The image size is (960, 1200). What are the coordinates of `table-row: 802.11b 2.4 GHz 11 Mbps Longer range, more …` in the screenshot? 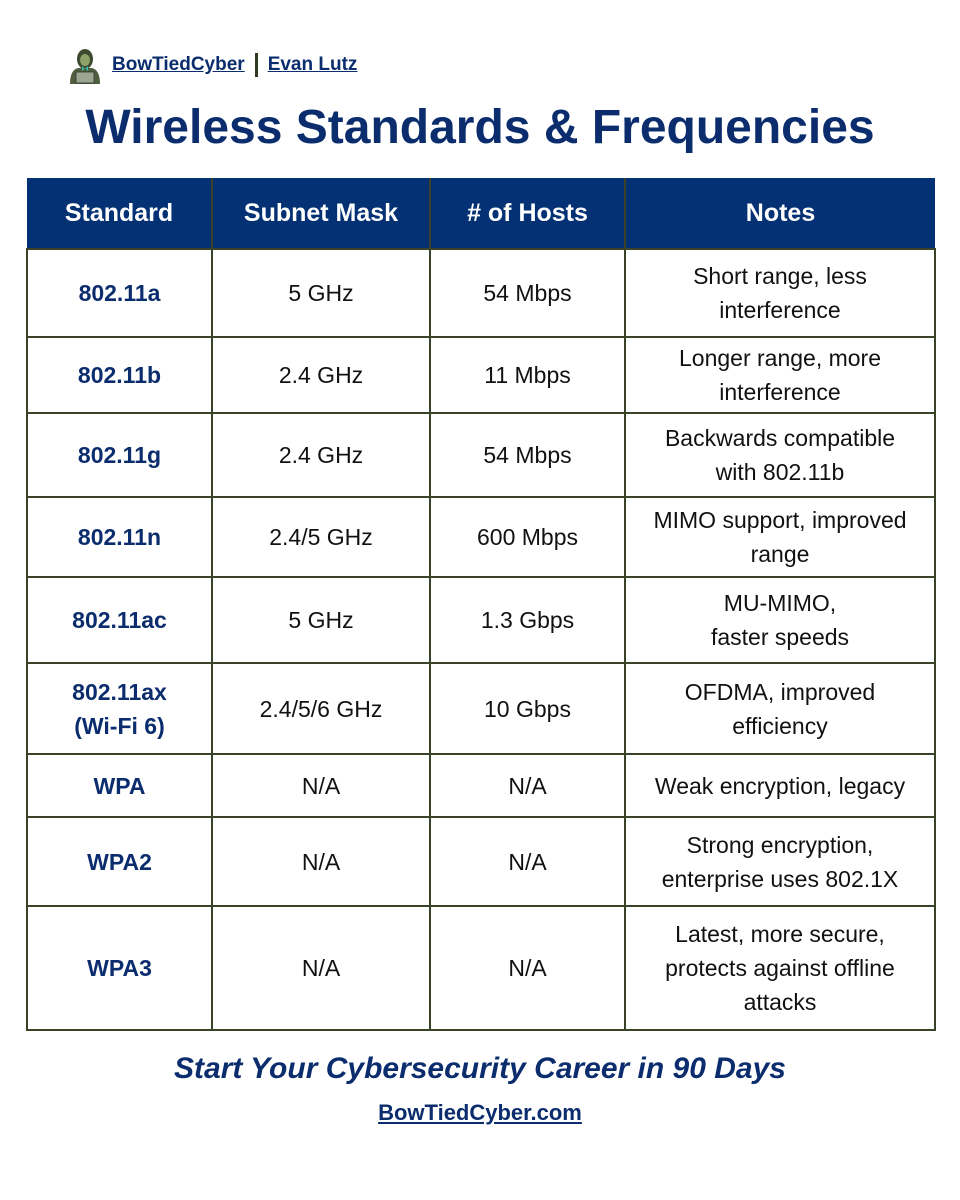 It's located at (481, 375).